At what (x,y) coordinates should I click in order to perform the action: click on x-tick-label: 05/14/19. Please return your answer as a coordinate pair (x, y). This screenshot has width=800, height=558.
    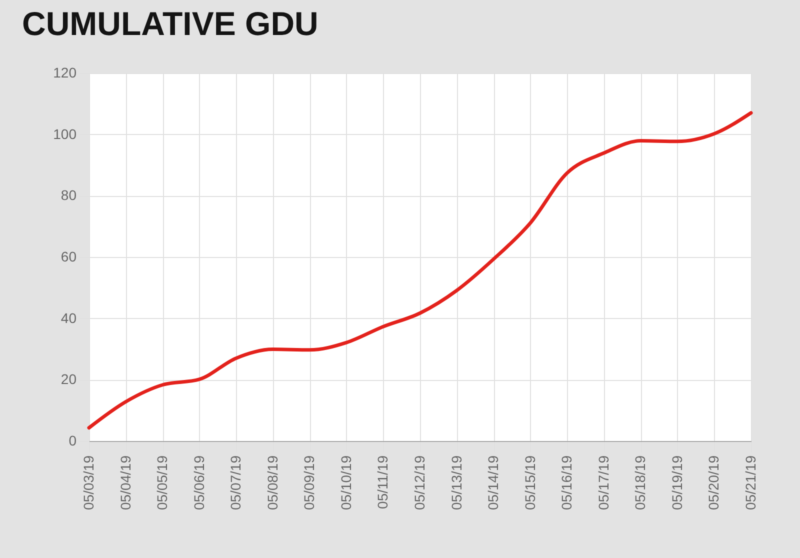
    Looking at the image, I should click on (493, 482).